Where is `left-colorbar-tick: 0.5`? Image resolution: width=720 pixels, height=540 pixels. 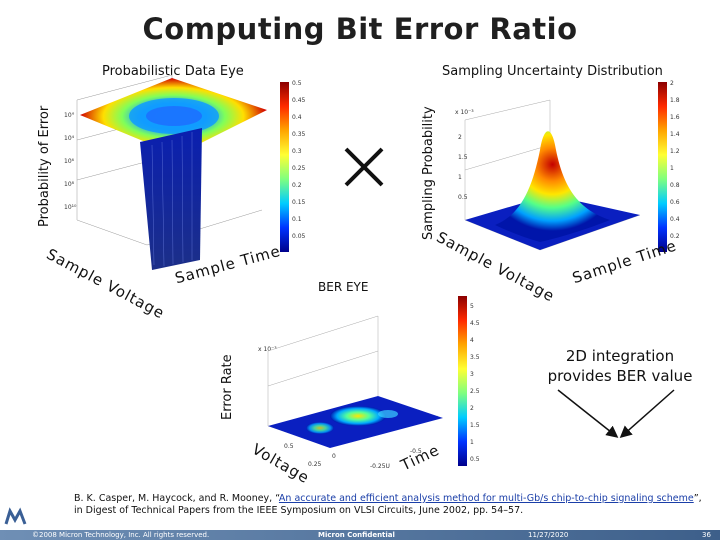 left-colorbar-tick: 0.5 is located at coordinates (297, 83).